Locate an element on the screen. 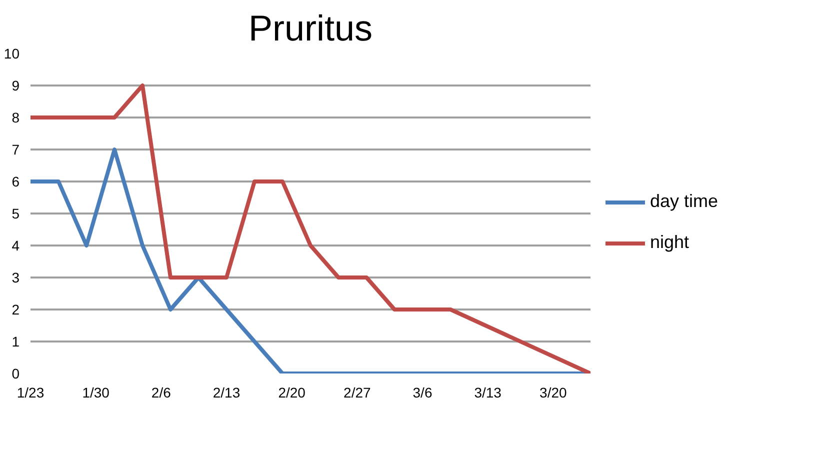 Image resolution: width=827 pixels, height=471 pixels. y-tick-label: 6 is located at coordinates (16, 182).